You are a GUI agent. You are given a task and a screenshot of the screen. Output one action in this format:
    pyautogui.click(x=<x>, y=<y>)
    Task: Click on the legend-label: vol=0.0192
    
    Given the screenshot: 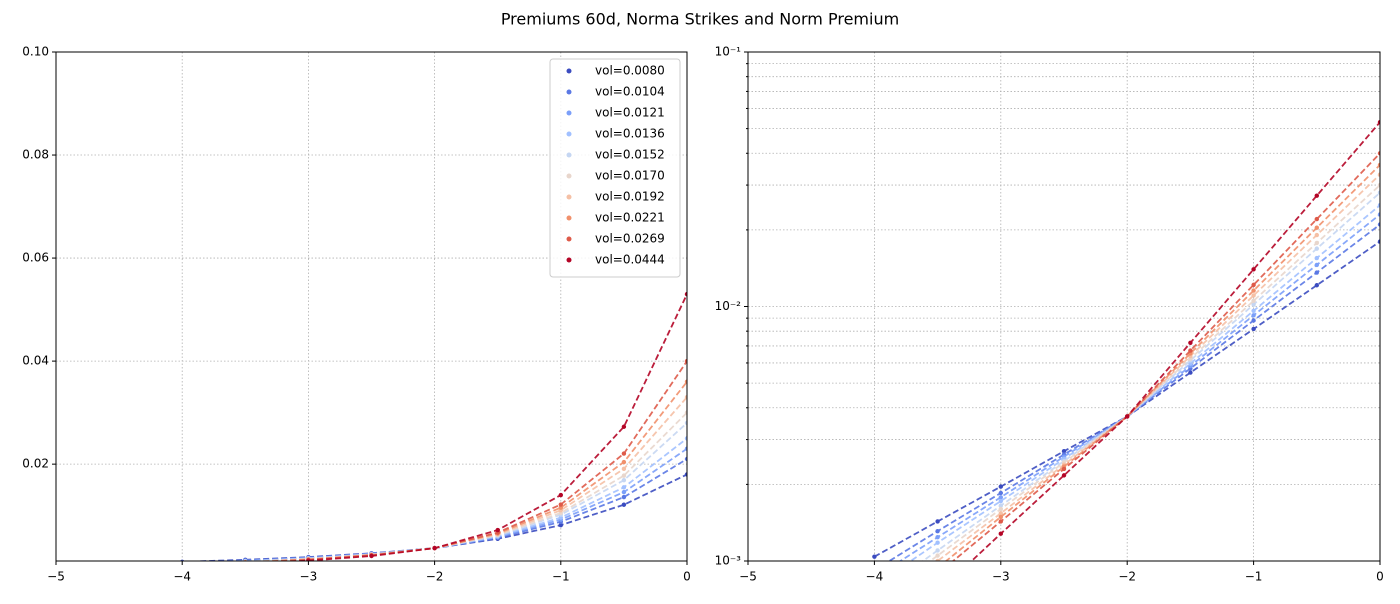 What is the action you would take?
    pyautogui.click(x=630, y=197)
    